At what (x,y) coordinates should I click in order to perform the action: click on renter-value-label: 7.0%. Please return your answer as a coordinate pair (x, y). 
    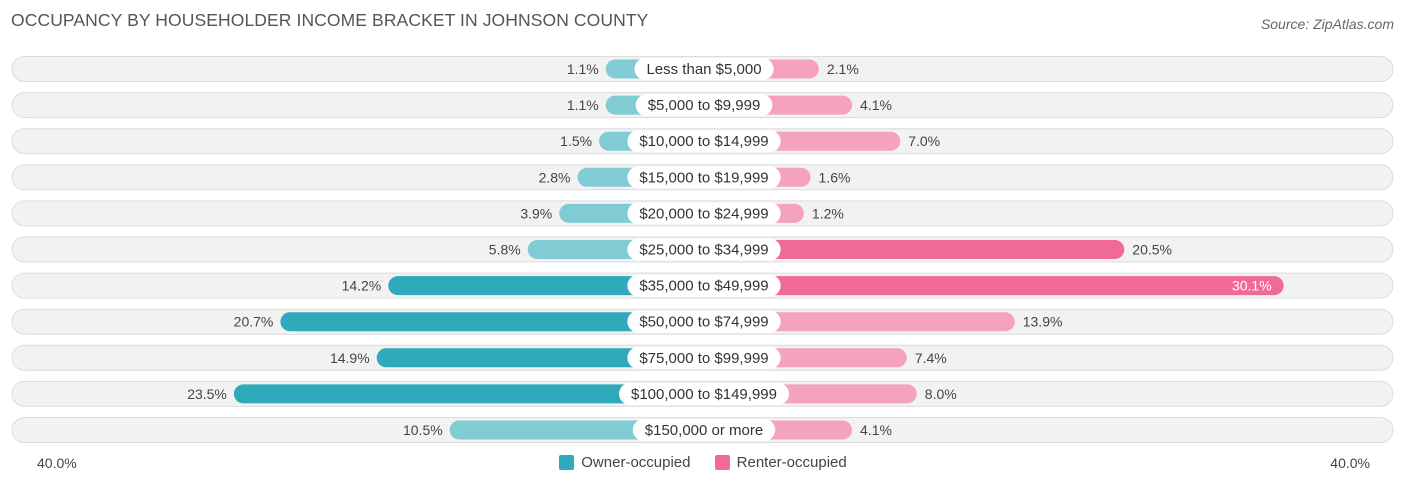
    Looking at the image, I should click on (924, 141).